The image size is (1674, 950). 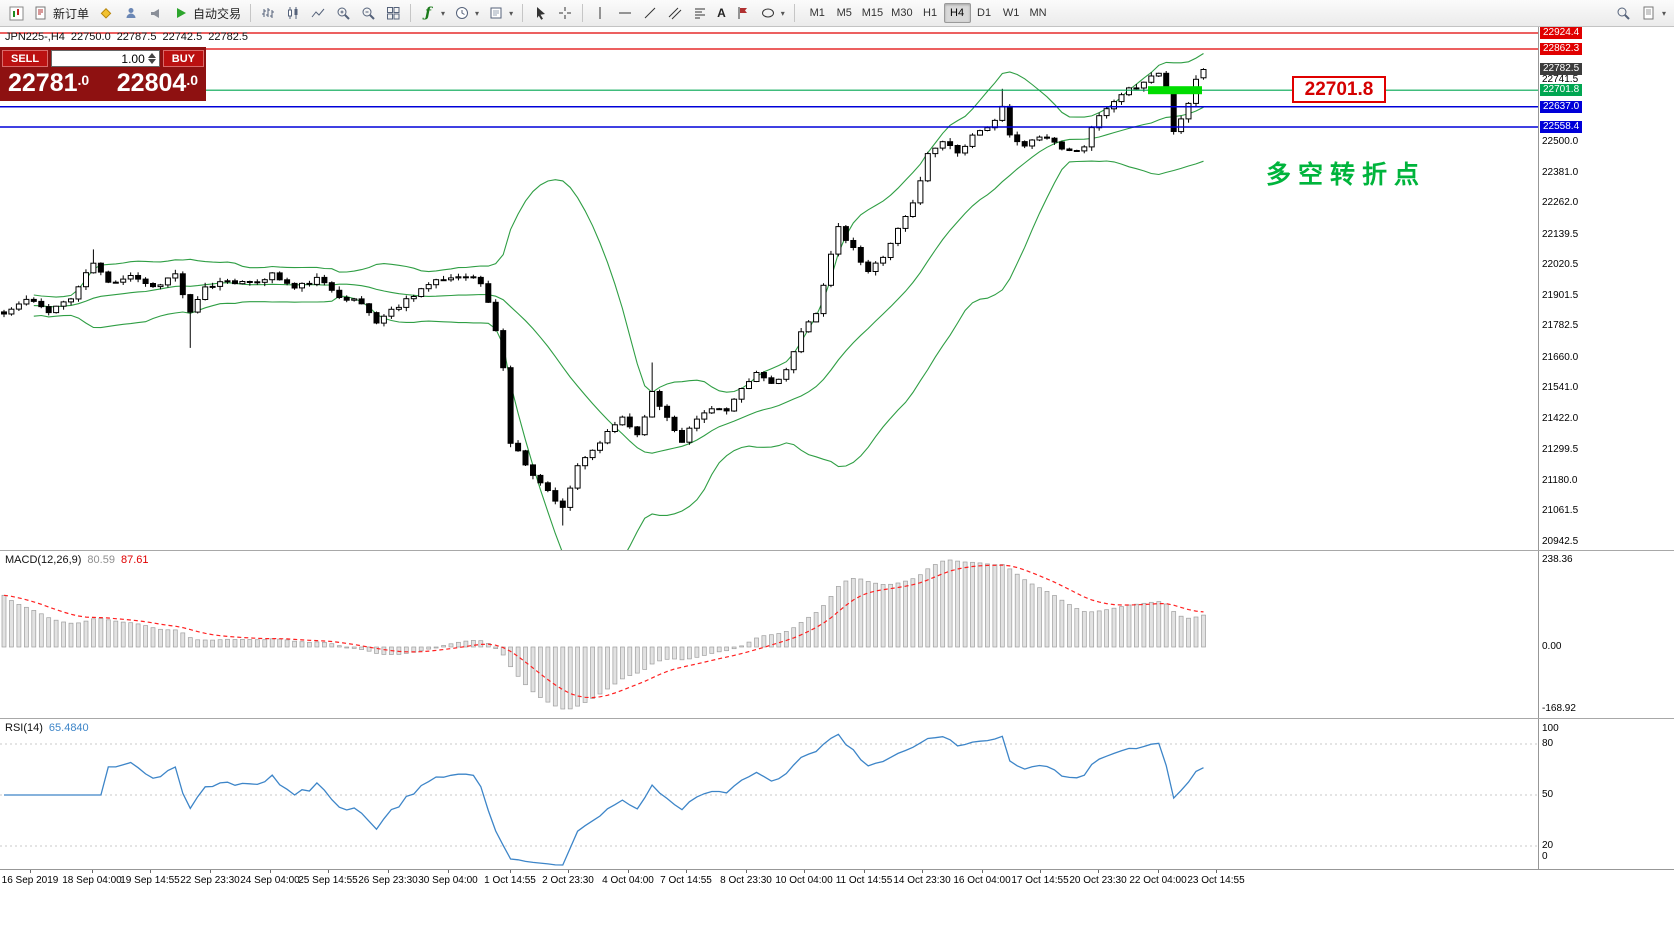 I want to click on profile-icon, so click(x=131, y=13).